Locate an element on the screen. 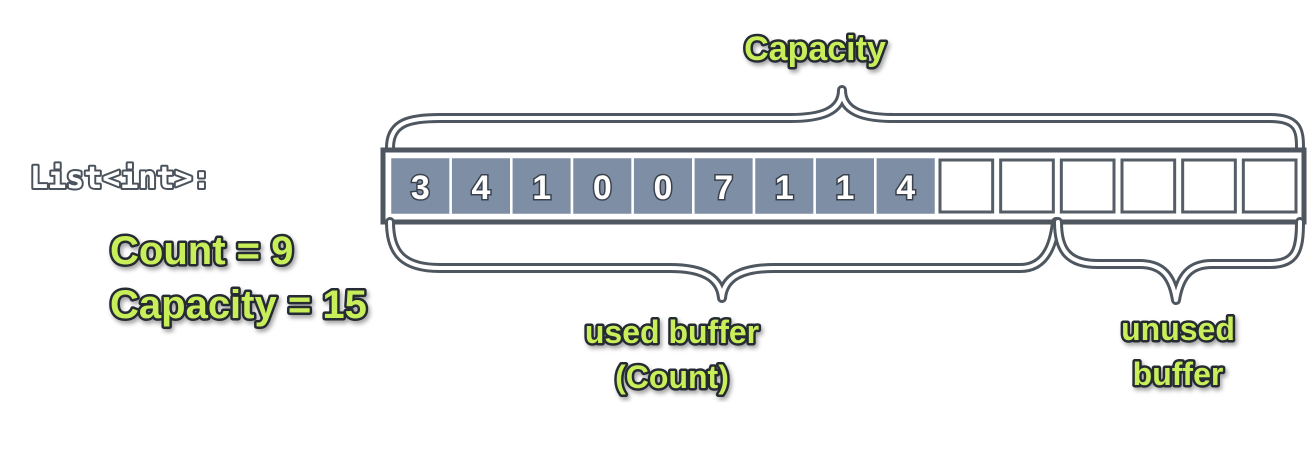  unused-buffer-brace is located at coordinates (1179, 261).